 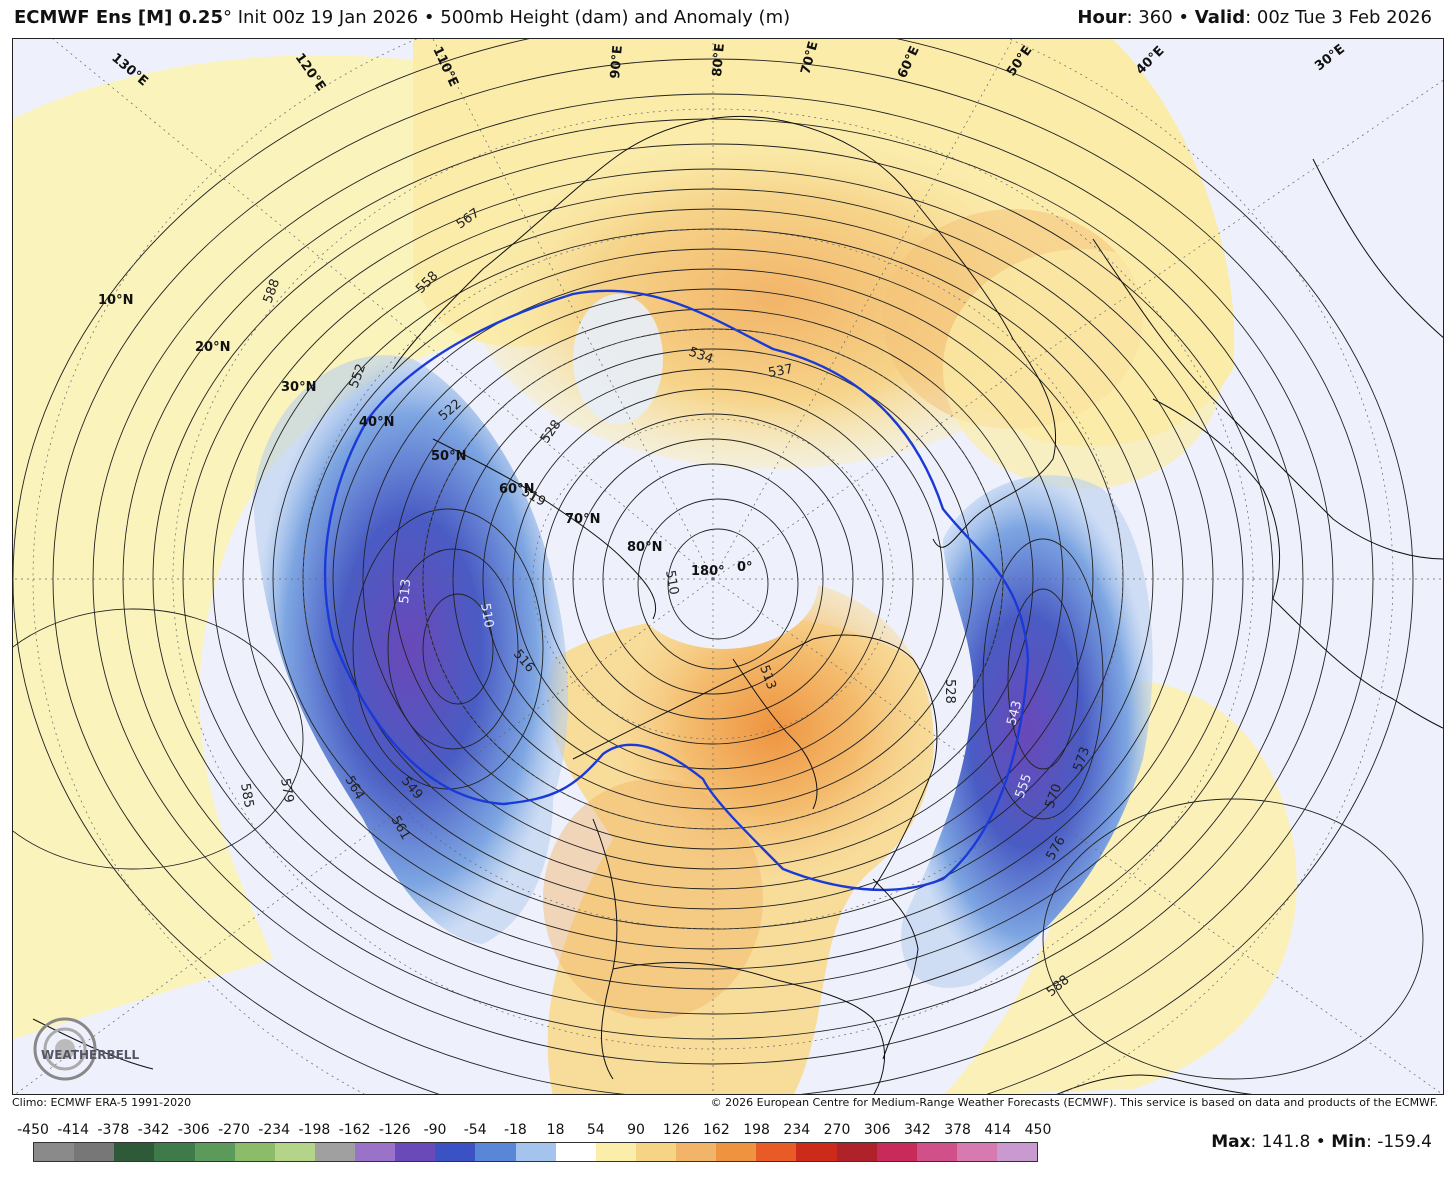 I want to click on contour-label: 579, so click(x=286, y=790).